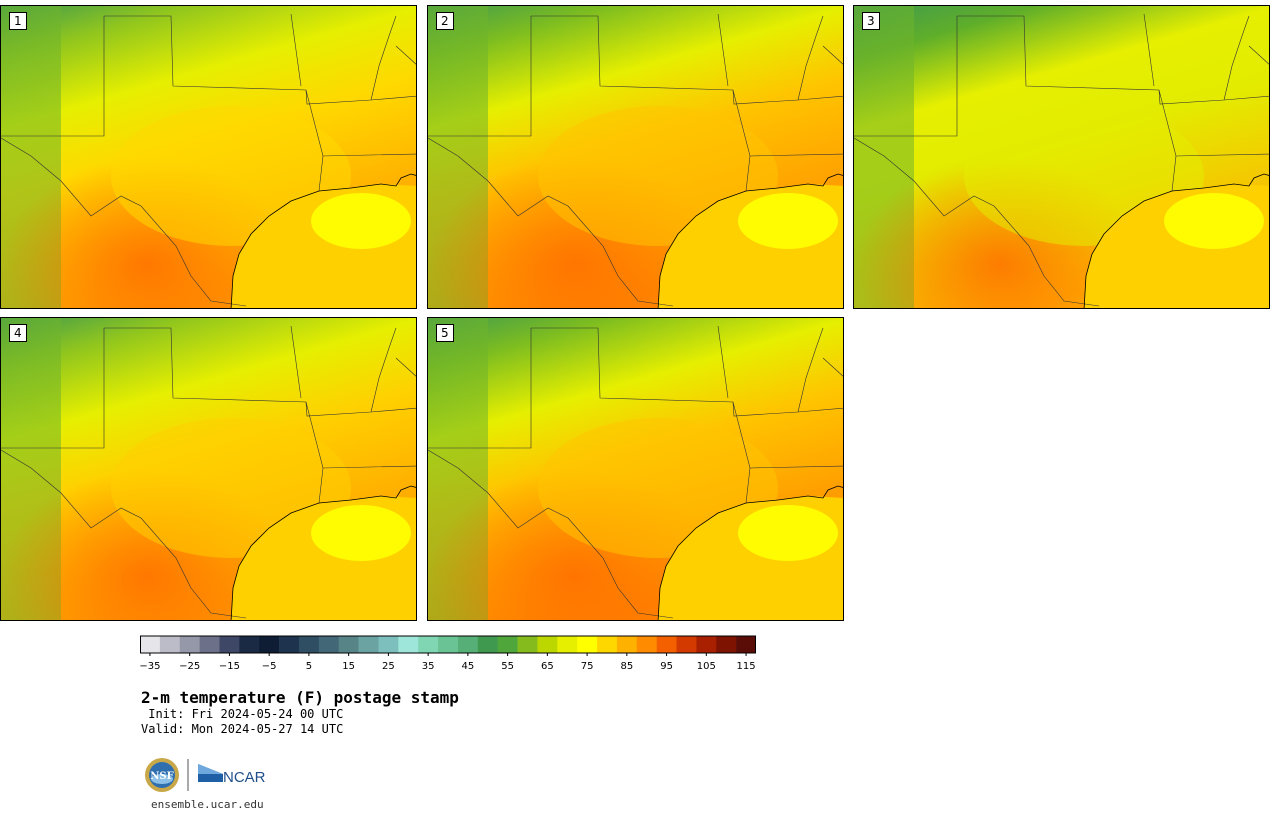 This screenshot has height=815, width=1280. What do you see at coordinates (309, 666) in the screenshot?
I see `colorbar-tick-label: 5` at bounding box center [309, 666].